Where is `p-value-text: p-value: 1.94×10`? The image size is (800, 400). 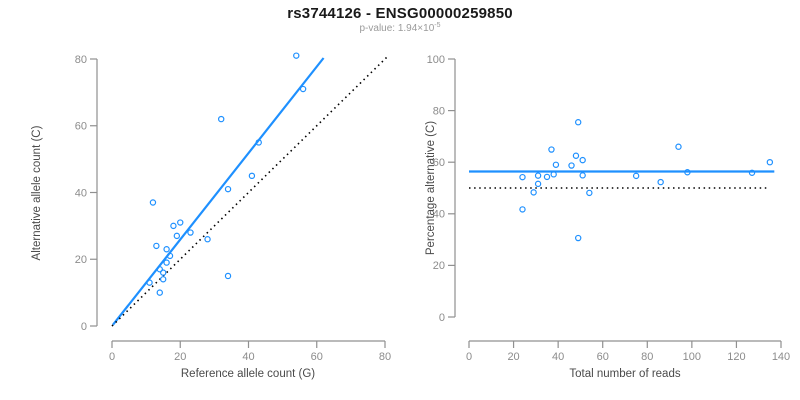
p-value-text: p-value: 1.94×10 is located at coordinates (397, 28).